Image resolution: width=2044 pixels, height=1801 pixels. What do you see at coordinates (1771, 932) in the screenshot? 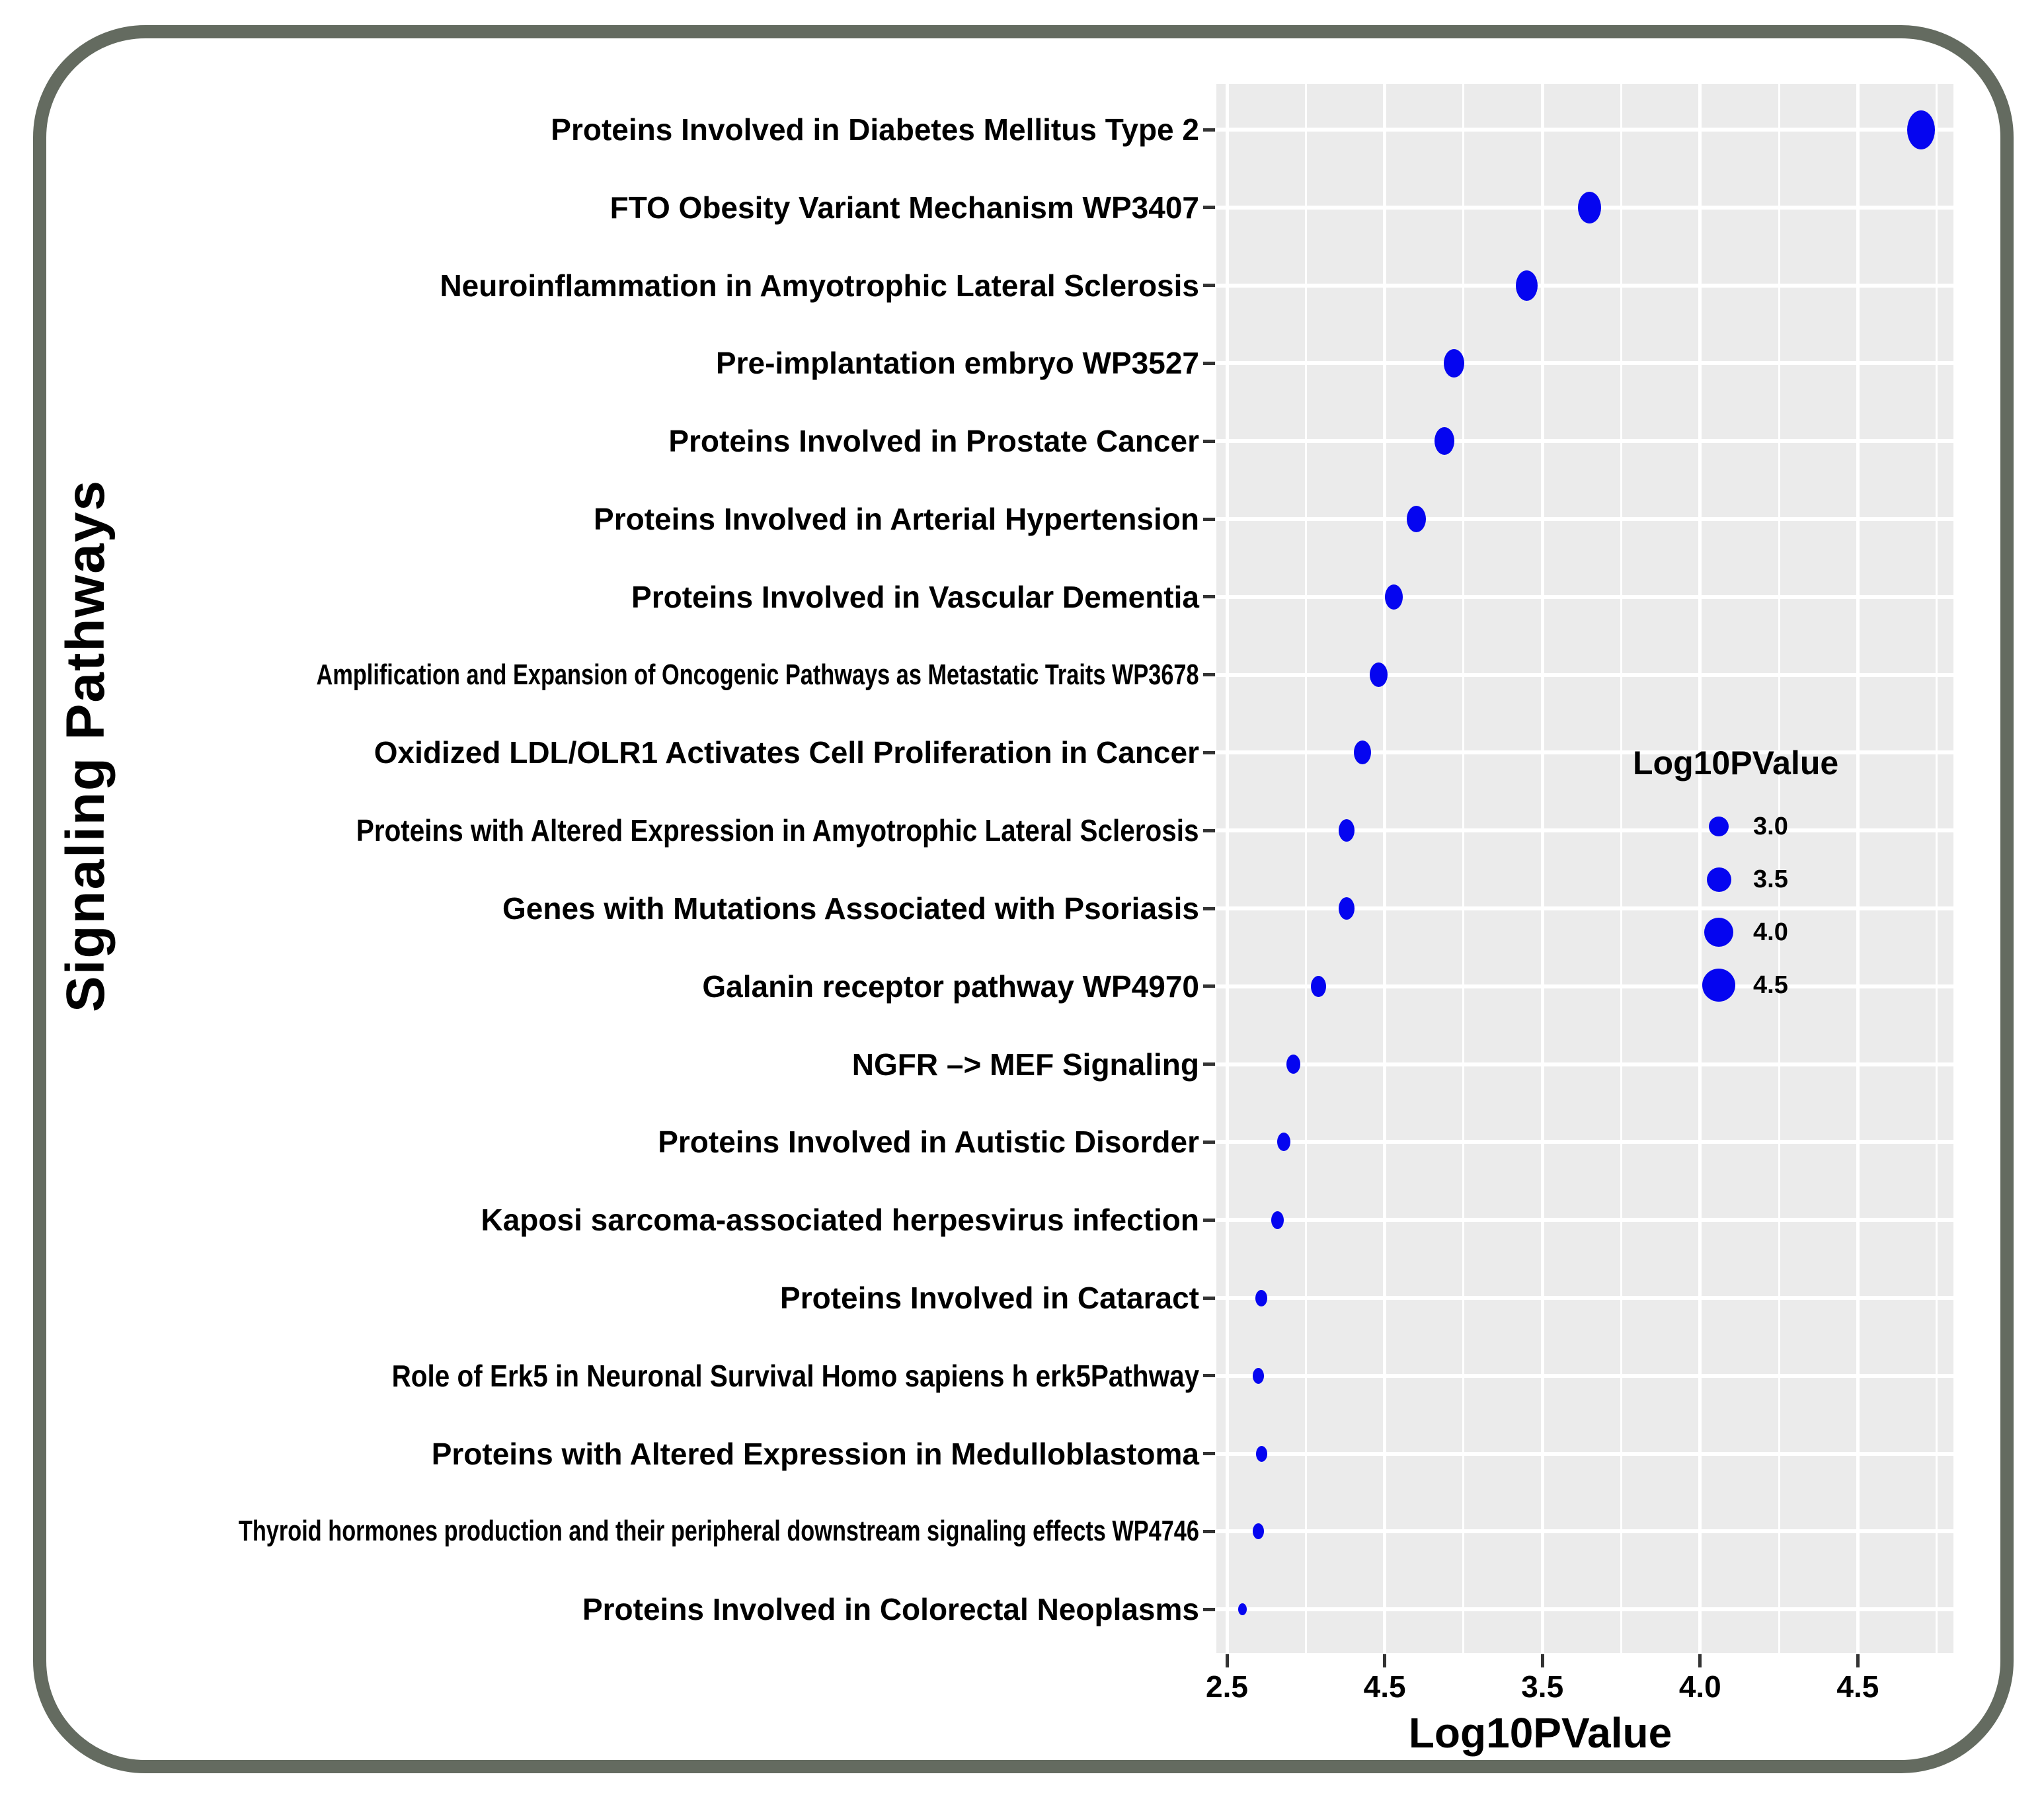
I see `legend-value-label: 4.0` at bounding box center [1771, 932].